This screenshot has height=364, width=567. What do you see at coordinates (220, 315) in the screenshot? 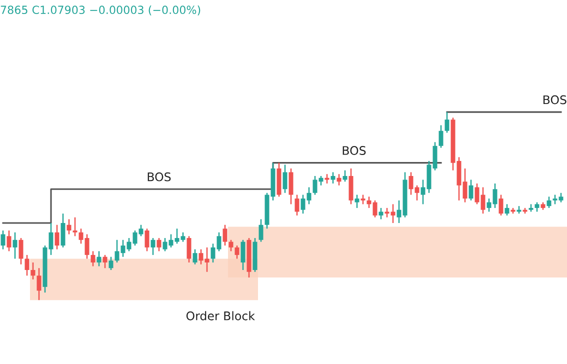
I see `text: Order Block` at bounding box center [220, 315].